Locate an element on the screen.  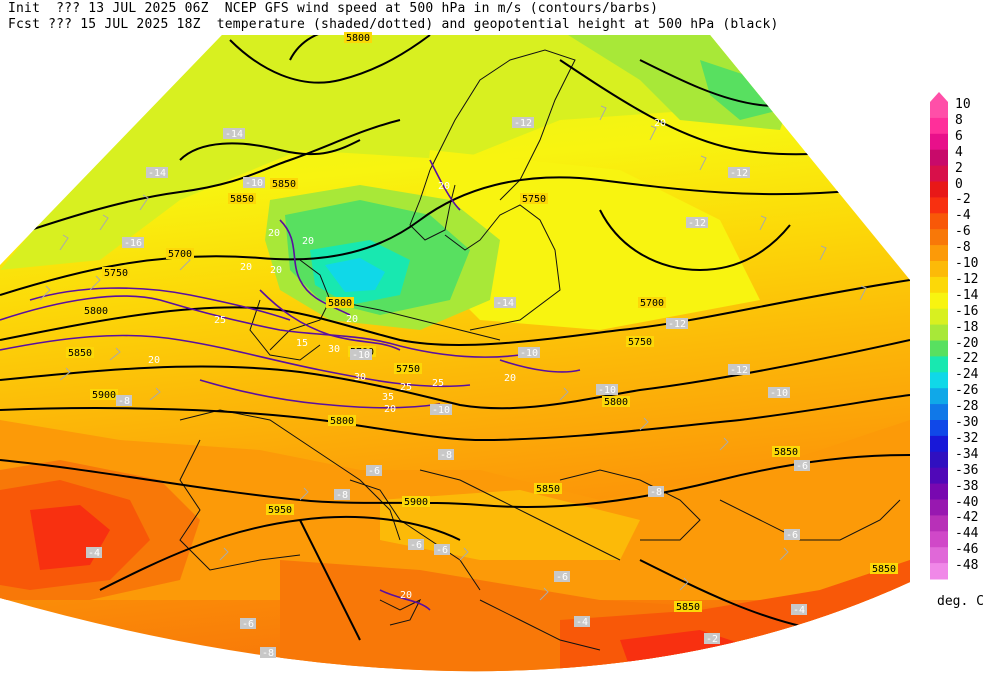
color-scale-label: -2 is located at coordinates (963, 200).